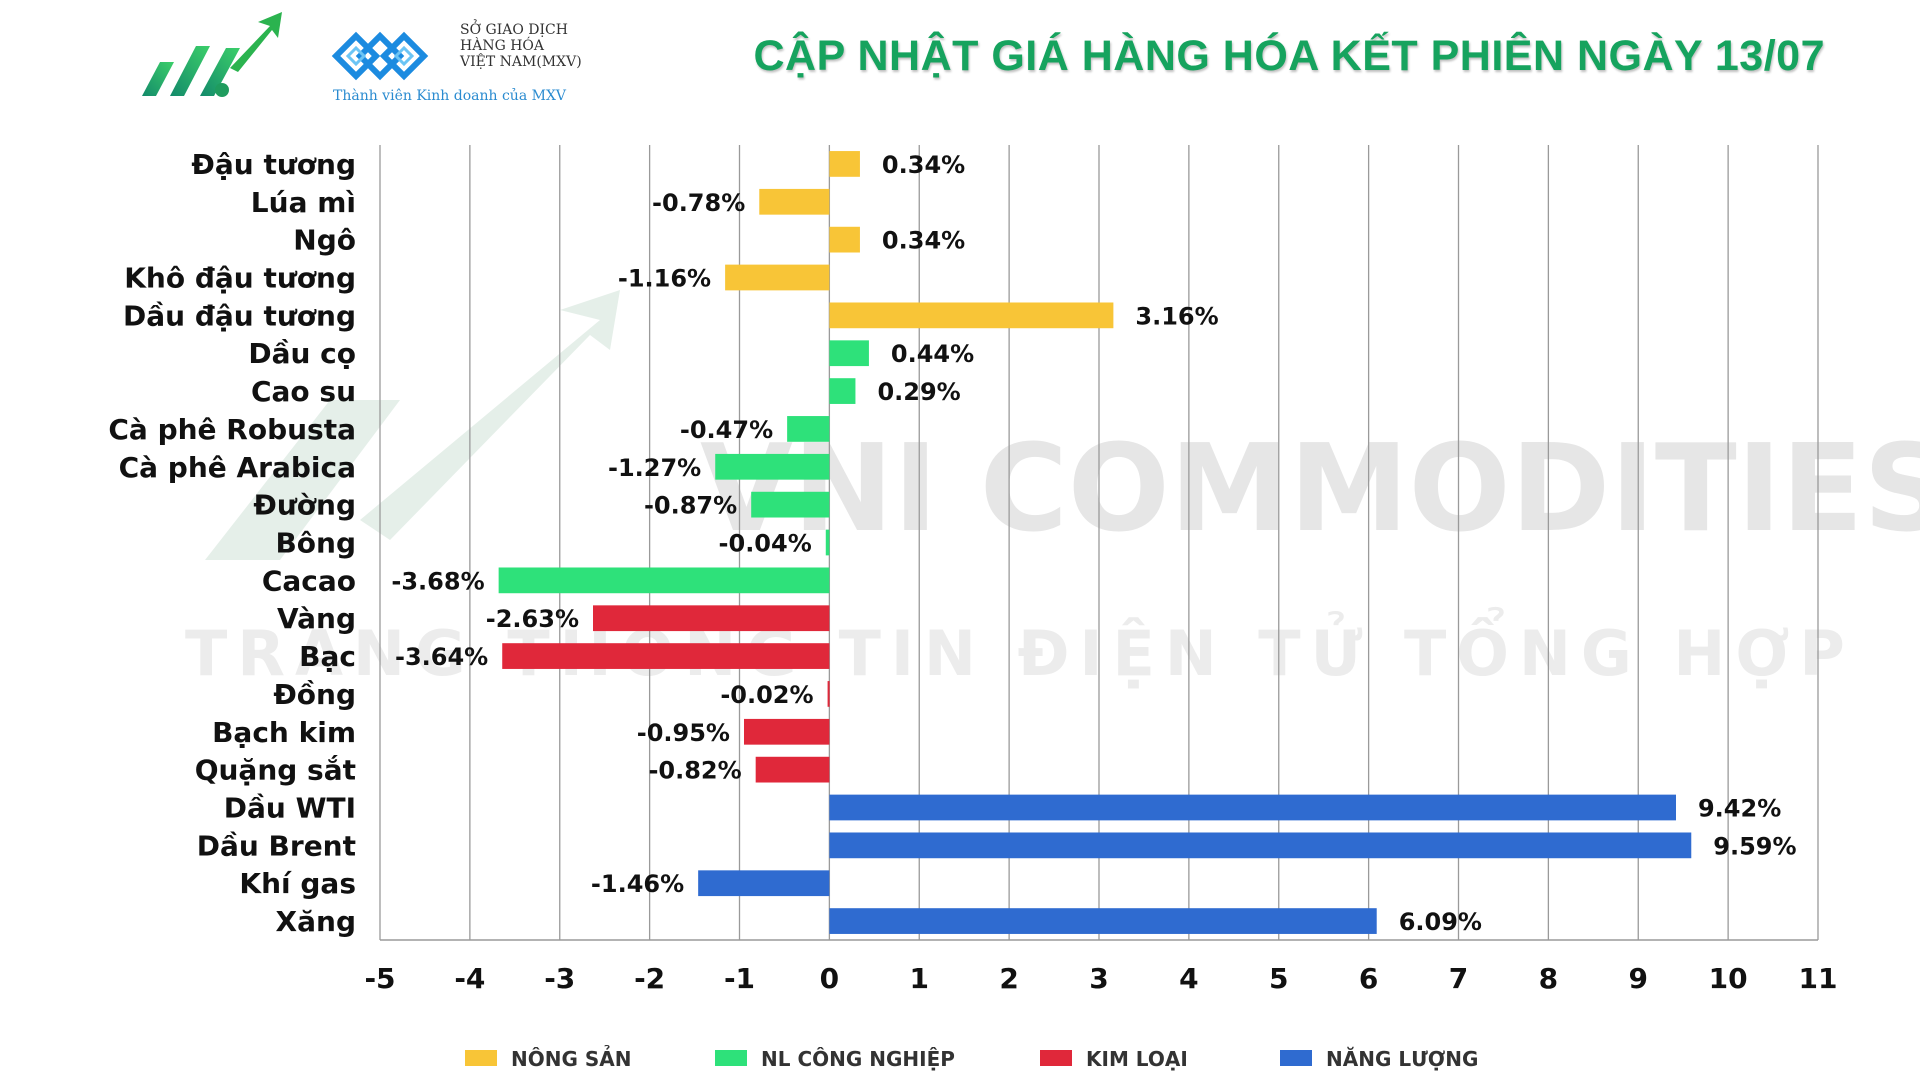 This screenshot has width=1920, height=1080. Describe the element at coordinates (649, 978) in the screenshot. I see `x-tick-label: -2` at that location.